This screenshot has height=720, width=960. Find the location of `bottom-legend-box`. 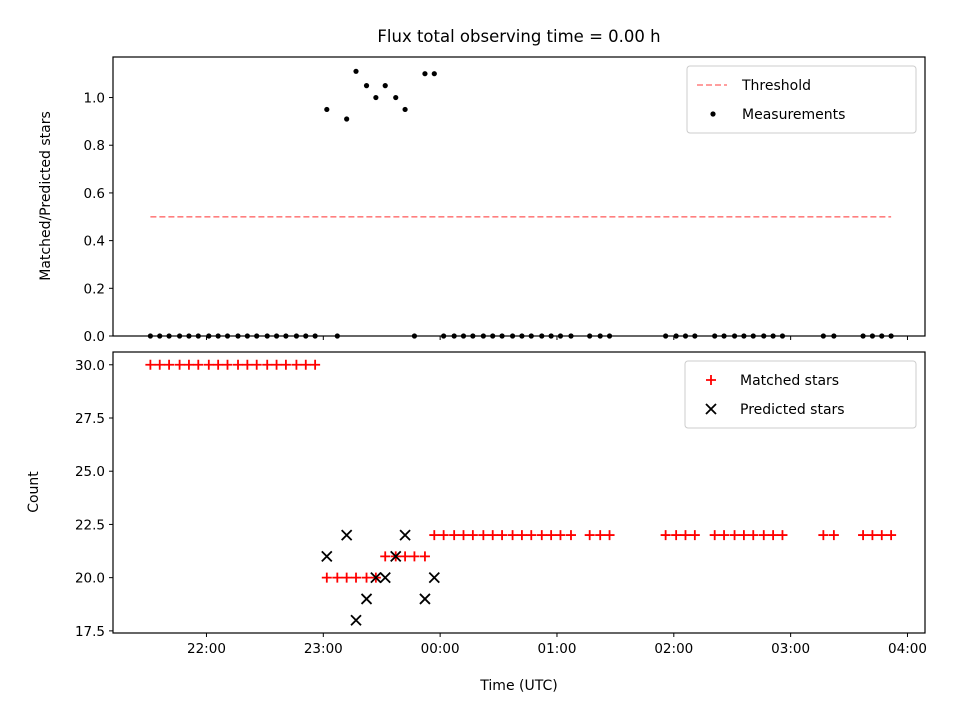

bottom-legend-box is located at coordinates (800, 394).